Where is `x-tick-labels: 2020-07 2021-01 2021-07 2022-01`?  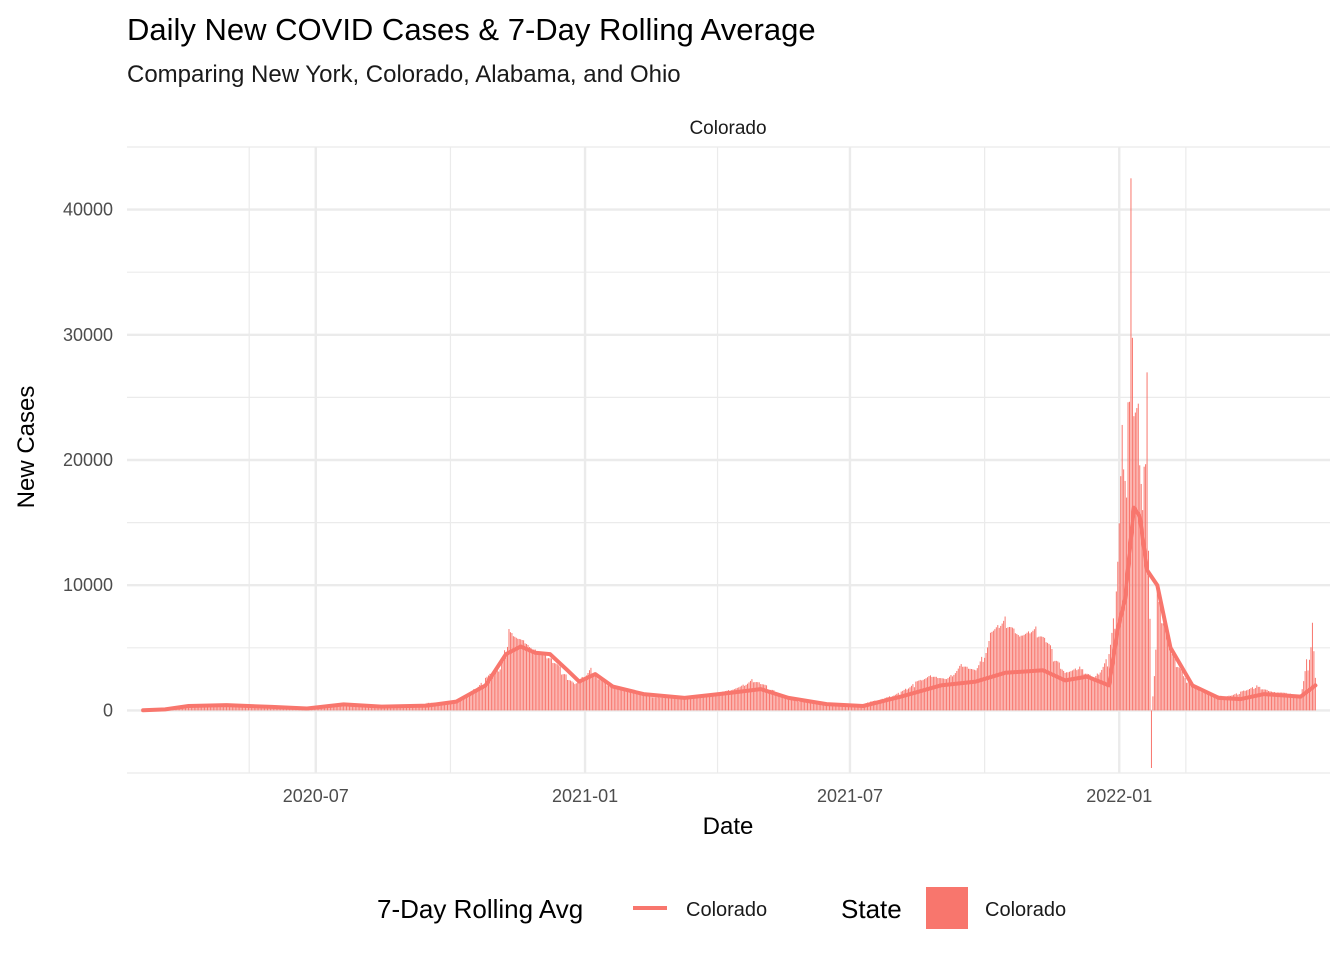
x-tick-labels: 2020-07 2021-01 2021-07 2022-01 is located at coordinates (718, 796).